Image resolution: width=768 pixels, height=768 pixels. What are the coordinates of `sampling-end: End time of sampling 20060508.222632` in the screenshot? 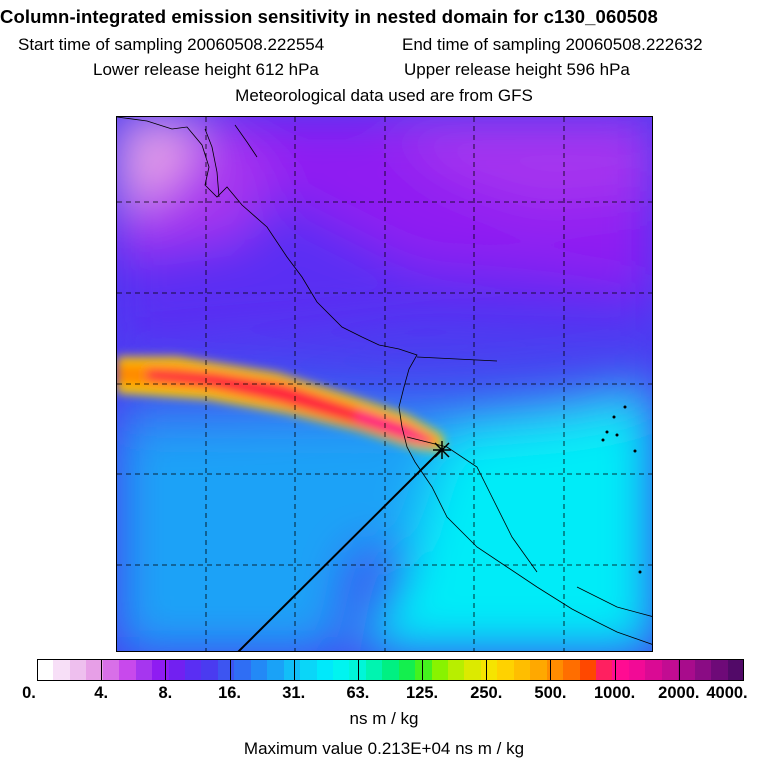 It's located at (552, 44).